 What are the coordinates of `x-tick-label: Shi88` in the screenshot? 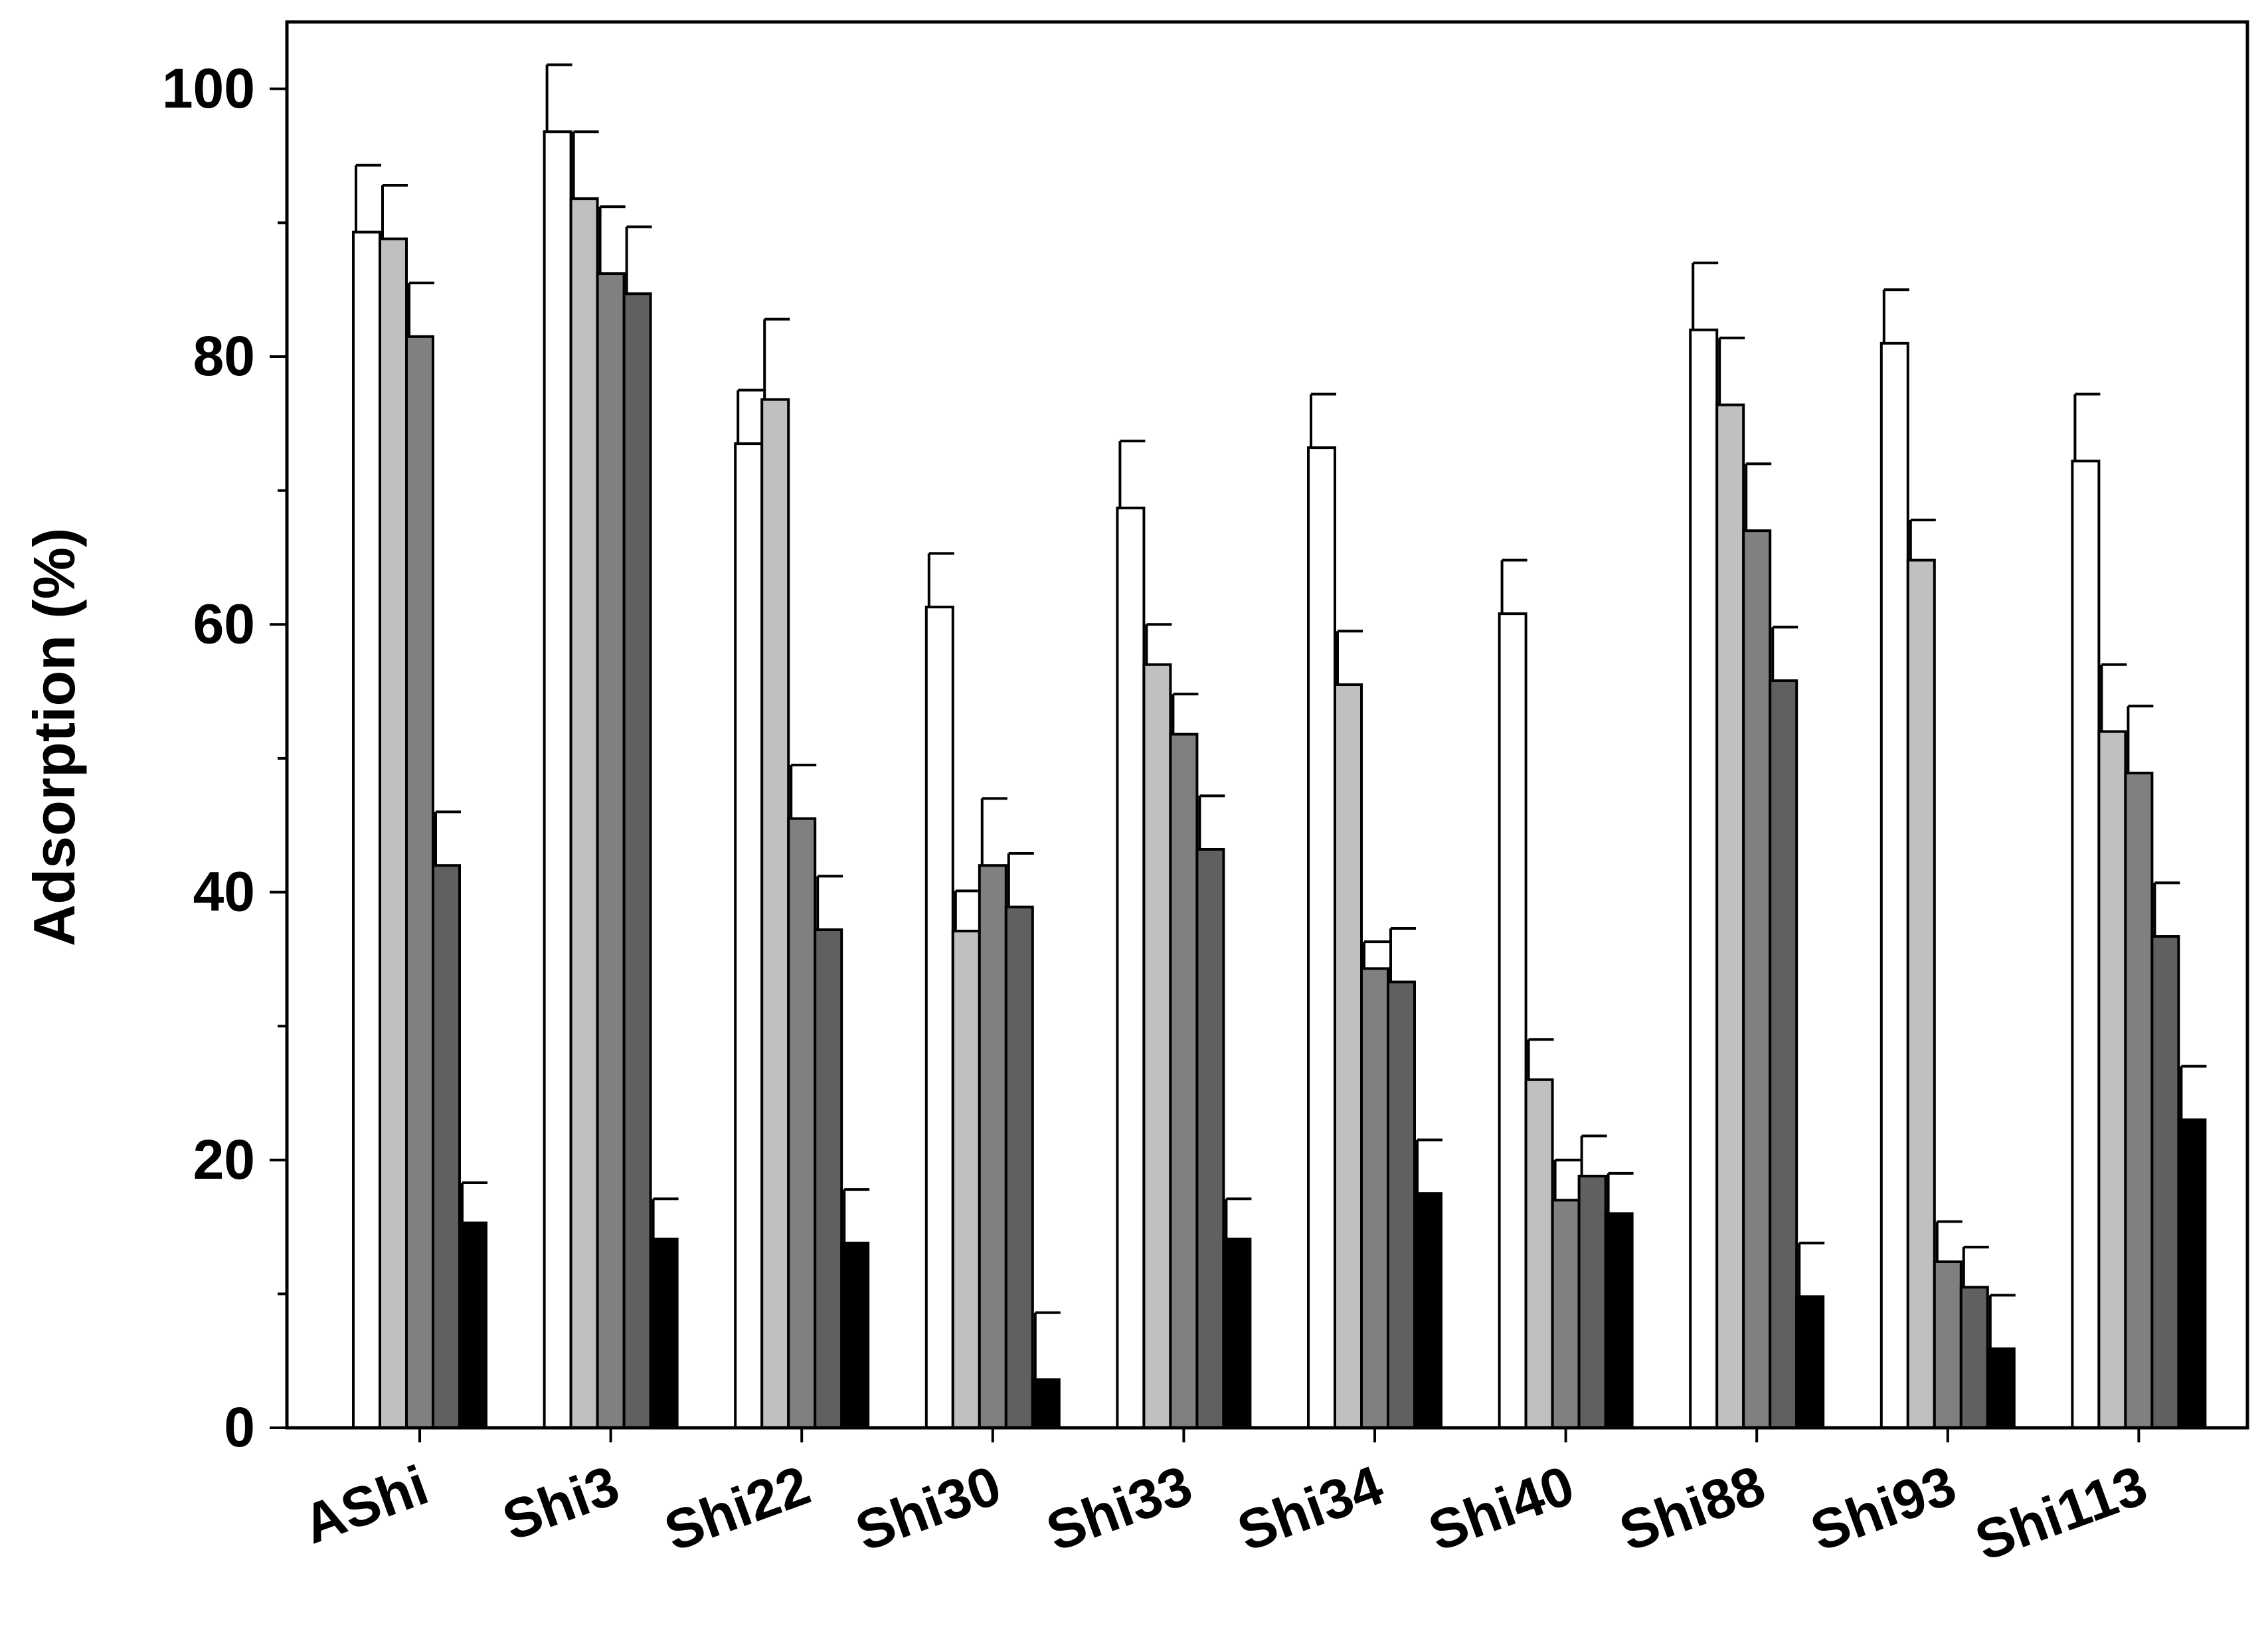 It's located at (1692, 1508).